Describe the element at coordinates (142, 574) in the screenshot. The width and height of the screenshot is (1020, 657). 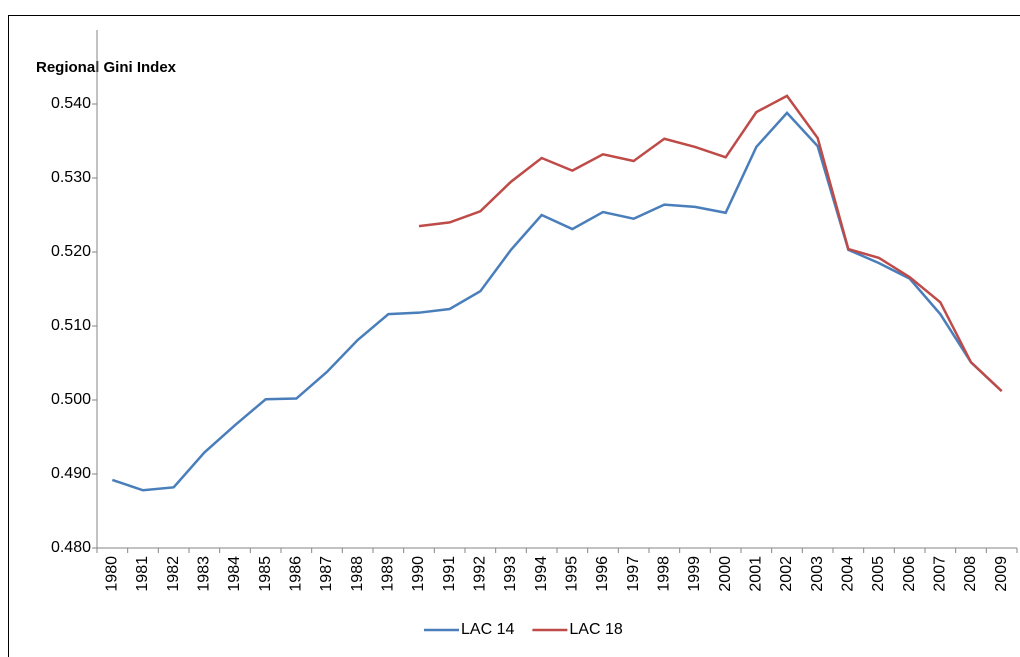
I see `x-tick-label: 1981` at that location.